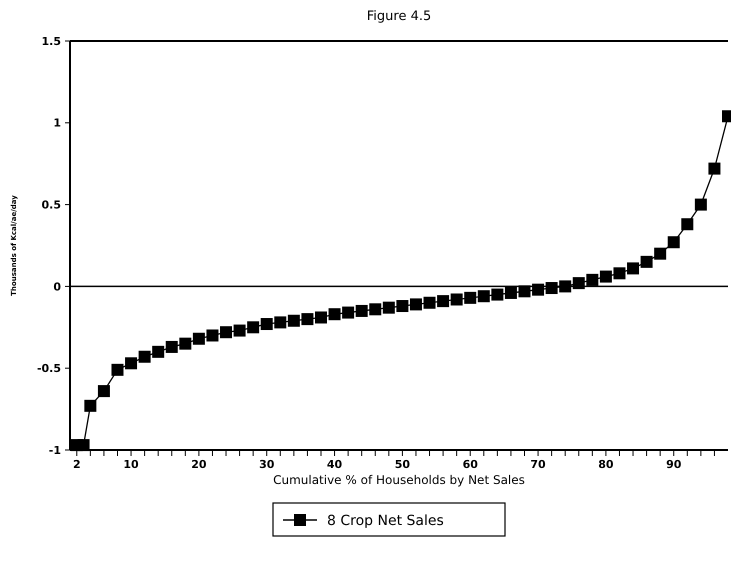 The height and width of the screenshot is (563, 731). What do you see at coordinates (57, 287) in the screenshot?
I see `y-tick-label: 0` at bounding box center [57, 287].